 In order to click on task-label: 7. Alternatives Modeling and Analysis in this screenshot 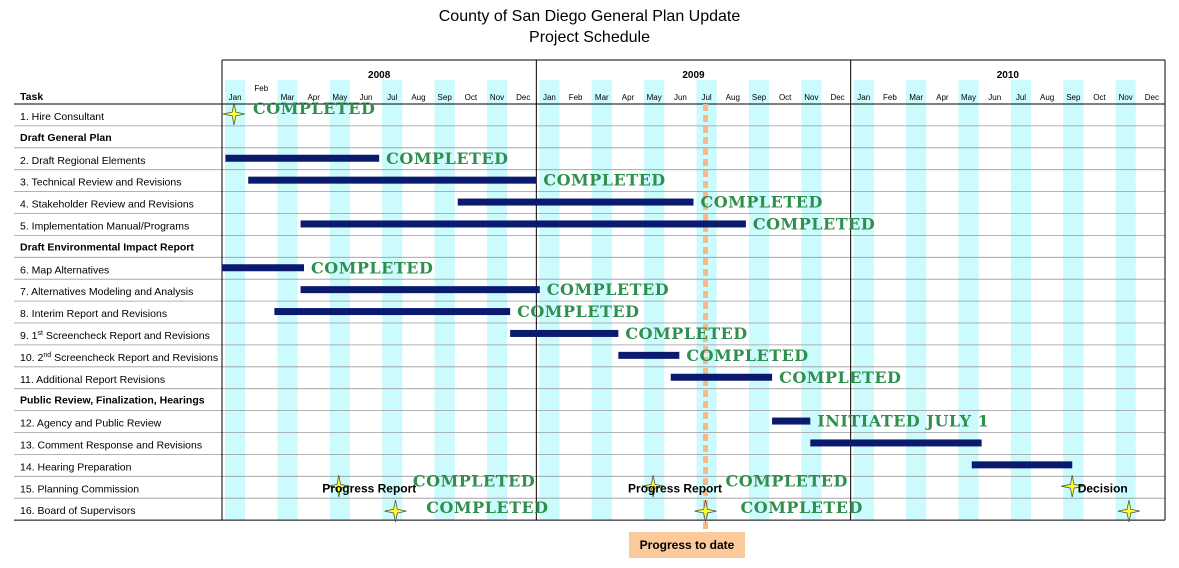, I will do `click(106, 292)`.